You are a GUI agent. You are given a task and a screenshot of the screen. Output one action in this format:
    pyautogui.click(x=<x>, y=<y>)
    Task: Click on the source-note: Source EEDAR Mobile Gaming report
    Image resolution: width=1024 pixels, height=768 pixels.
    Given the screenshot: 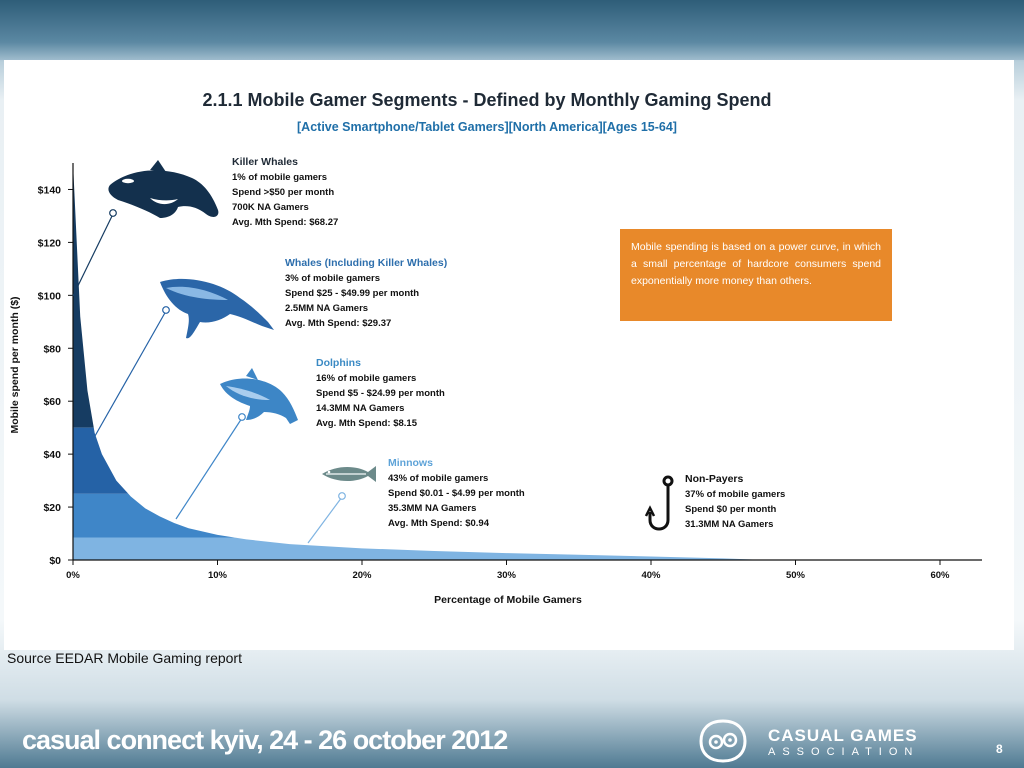 What is the action you would take?
    pyautogui.click(x=124, y=658)
    